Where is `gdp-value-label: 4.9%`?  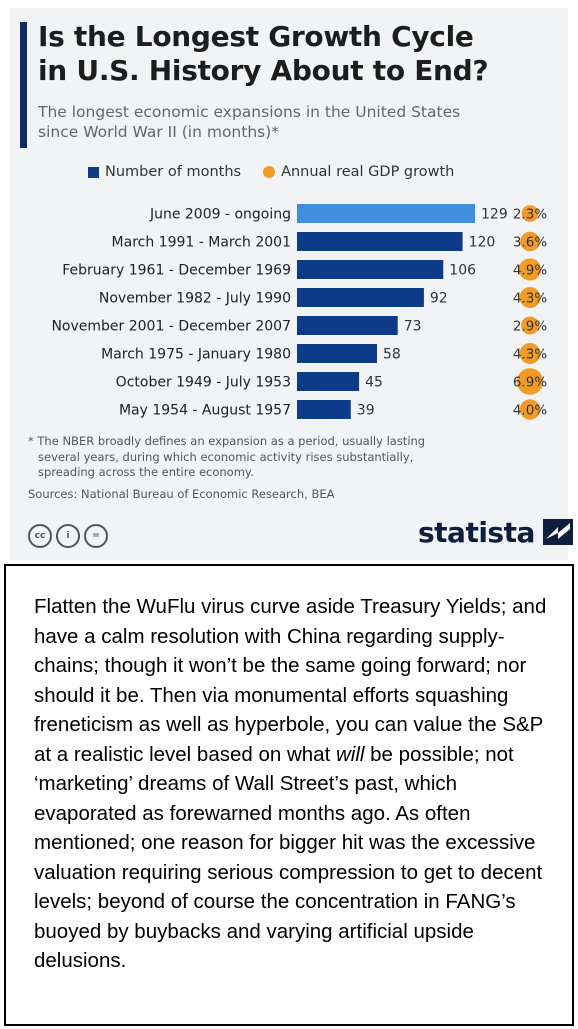
gdp-value-label: 4.9% is located at coordinates (530, 271).